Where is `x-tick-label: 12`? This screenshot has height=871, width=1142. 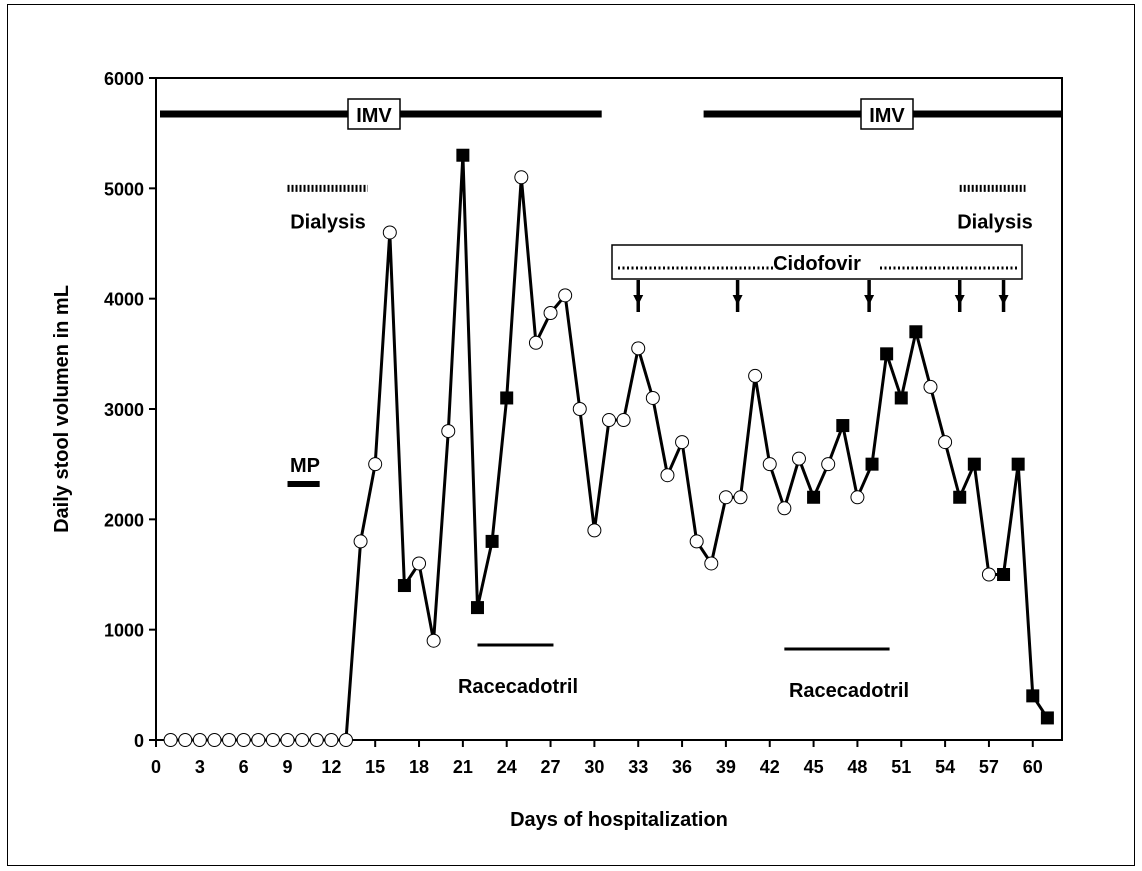 x-tick-label: 12 is located at coordinates (331, 767).